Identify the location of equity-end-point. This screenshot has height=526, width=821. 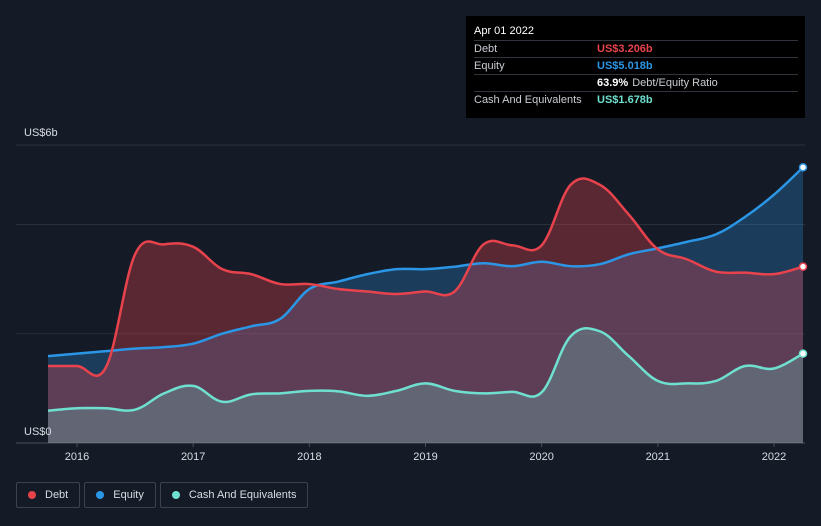
(803, 167).